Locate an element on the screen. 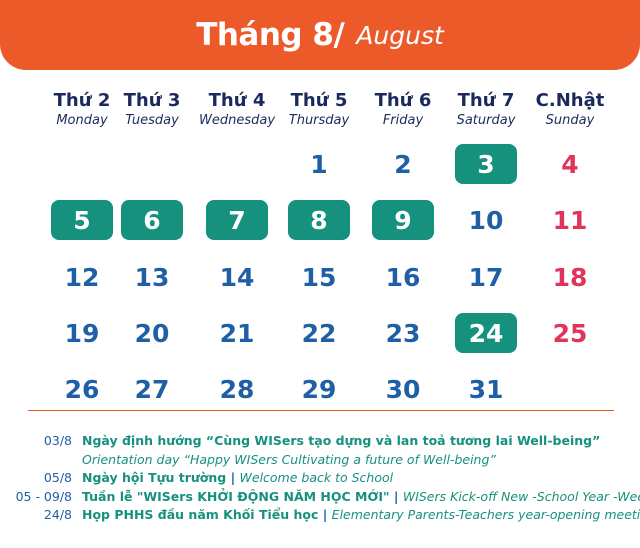  day-cell: 20 is located at coordinates (152, 333).